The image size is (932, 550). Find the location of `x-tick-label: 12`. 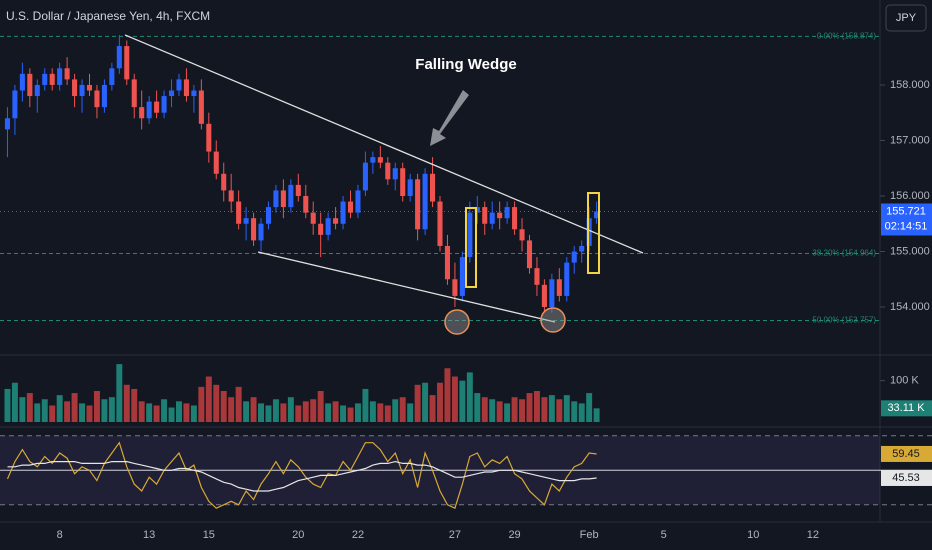

x-tick-label: 12 is located at coordinates (813, 535).